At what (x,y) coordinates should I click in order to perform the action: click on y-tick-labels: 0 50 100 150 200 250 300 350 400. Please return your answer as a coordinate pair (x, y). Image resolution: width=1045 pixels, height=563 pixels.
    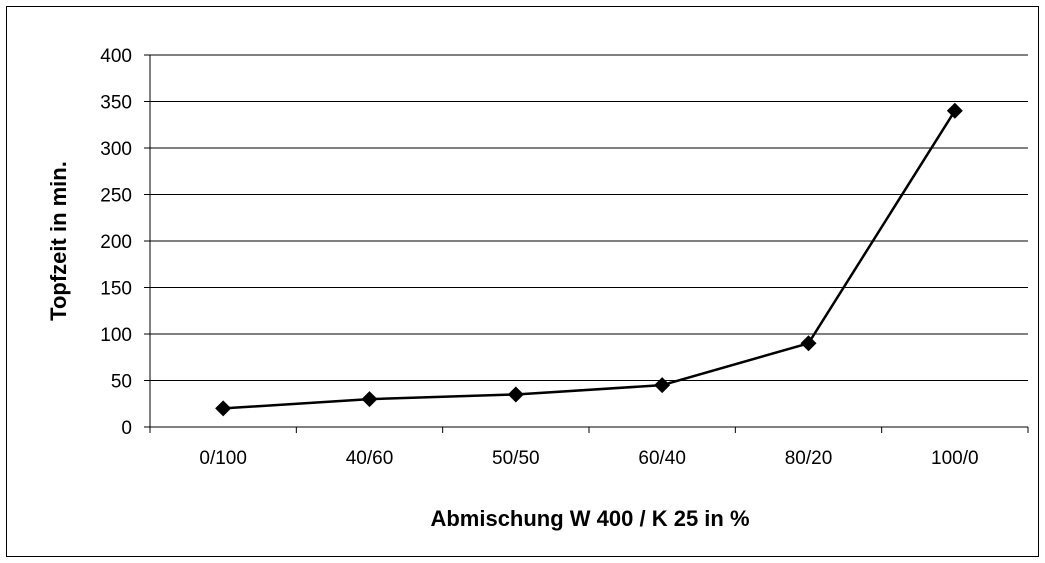
    Looking at the image, I should click on (116, 242).